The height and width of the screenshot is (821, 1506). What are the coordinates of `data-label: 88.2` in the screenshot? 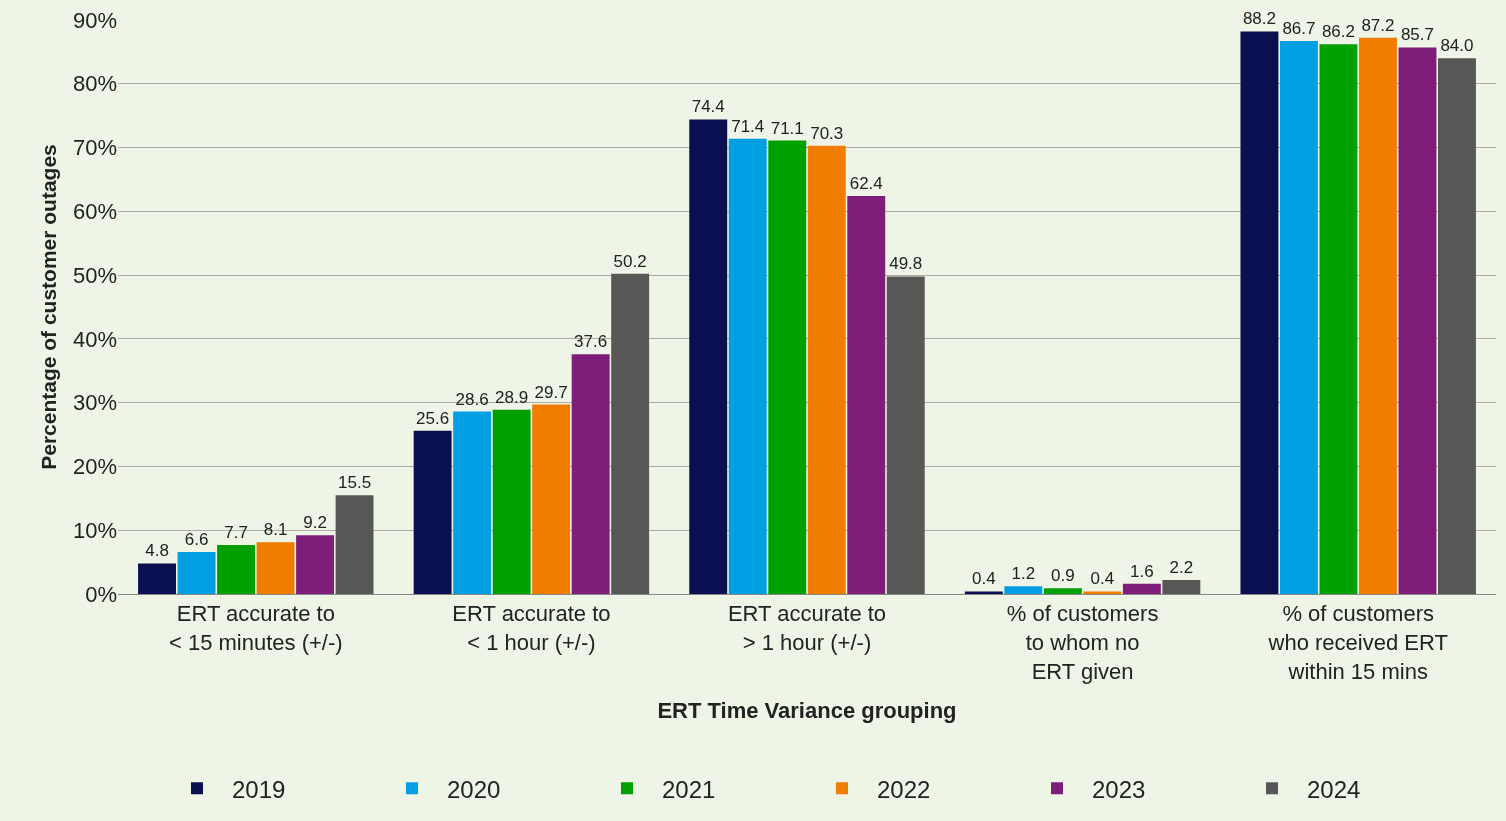 It's located at (1259, 19).